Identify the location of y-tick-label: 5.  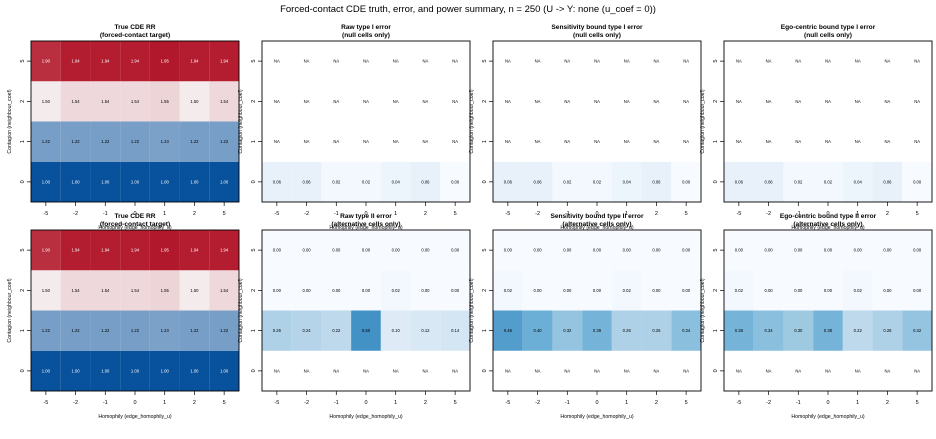
(254, 250).